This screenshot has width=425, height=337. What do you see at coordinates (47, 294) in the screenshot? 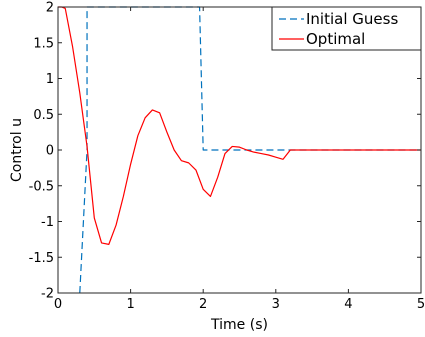
I see `y-tick-label: -2` at bounding box center [47, 294].